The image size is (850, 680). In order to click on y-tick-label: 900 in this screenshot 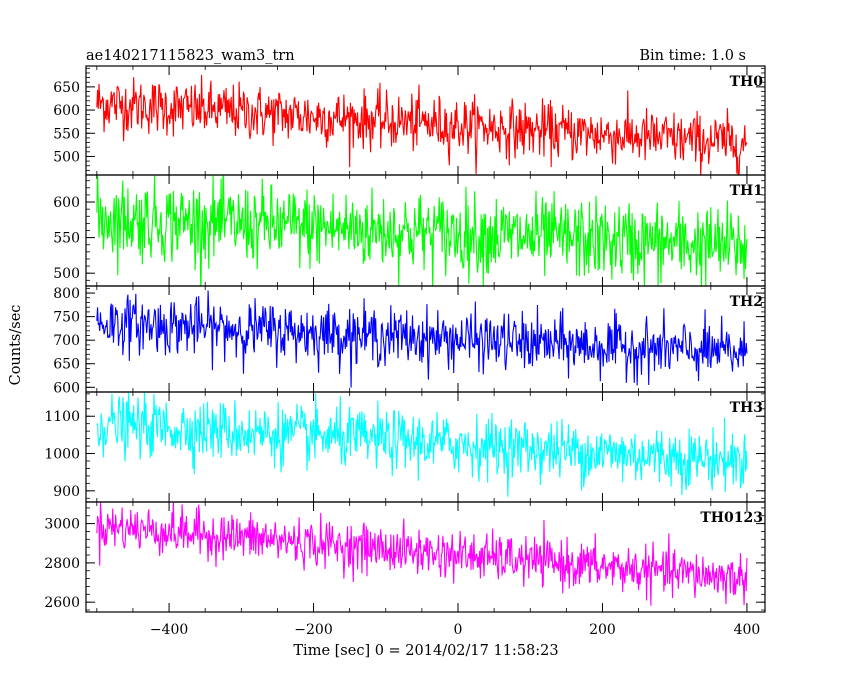, I will do `click(66, 492)`.